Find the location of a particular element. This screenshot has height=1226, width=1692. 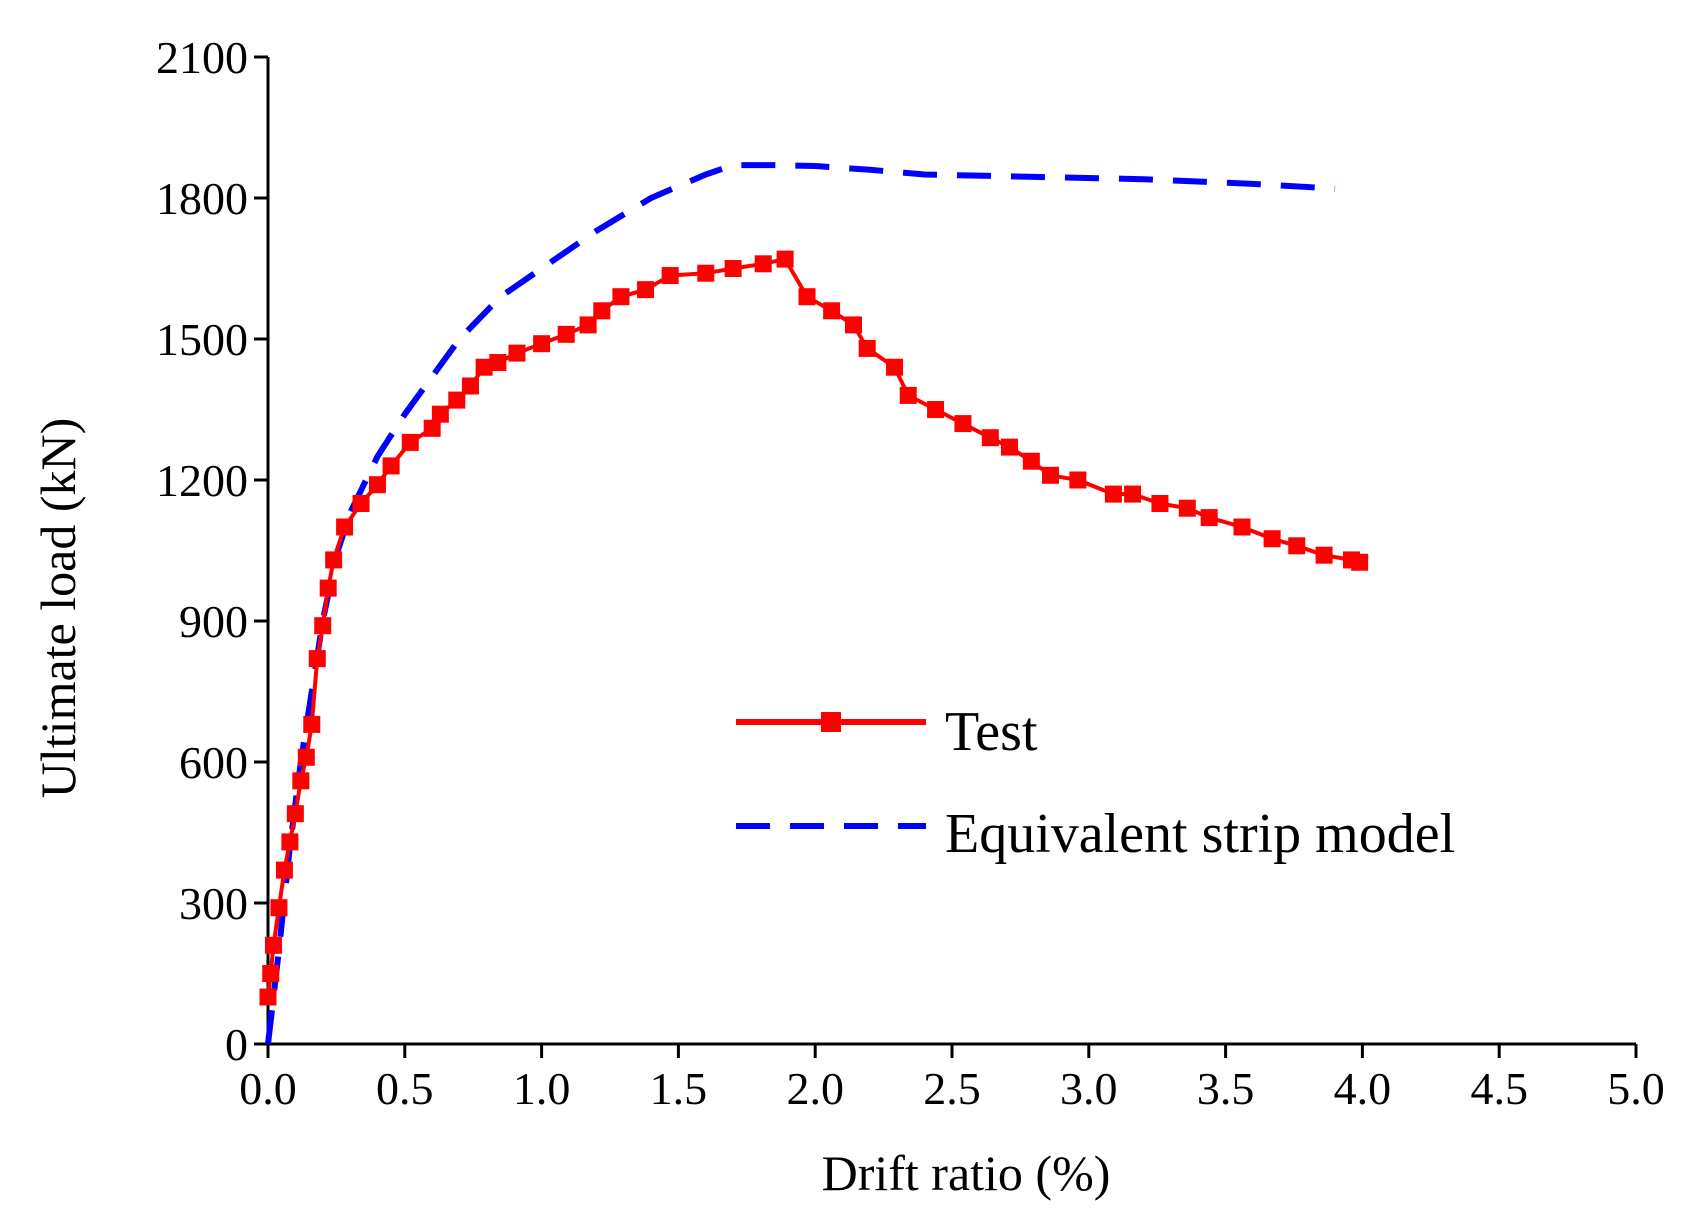

x-tick-label: 4.0 is located at coordinates (1363, 1088).